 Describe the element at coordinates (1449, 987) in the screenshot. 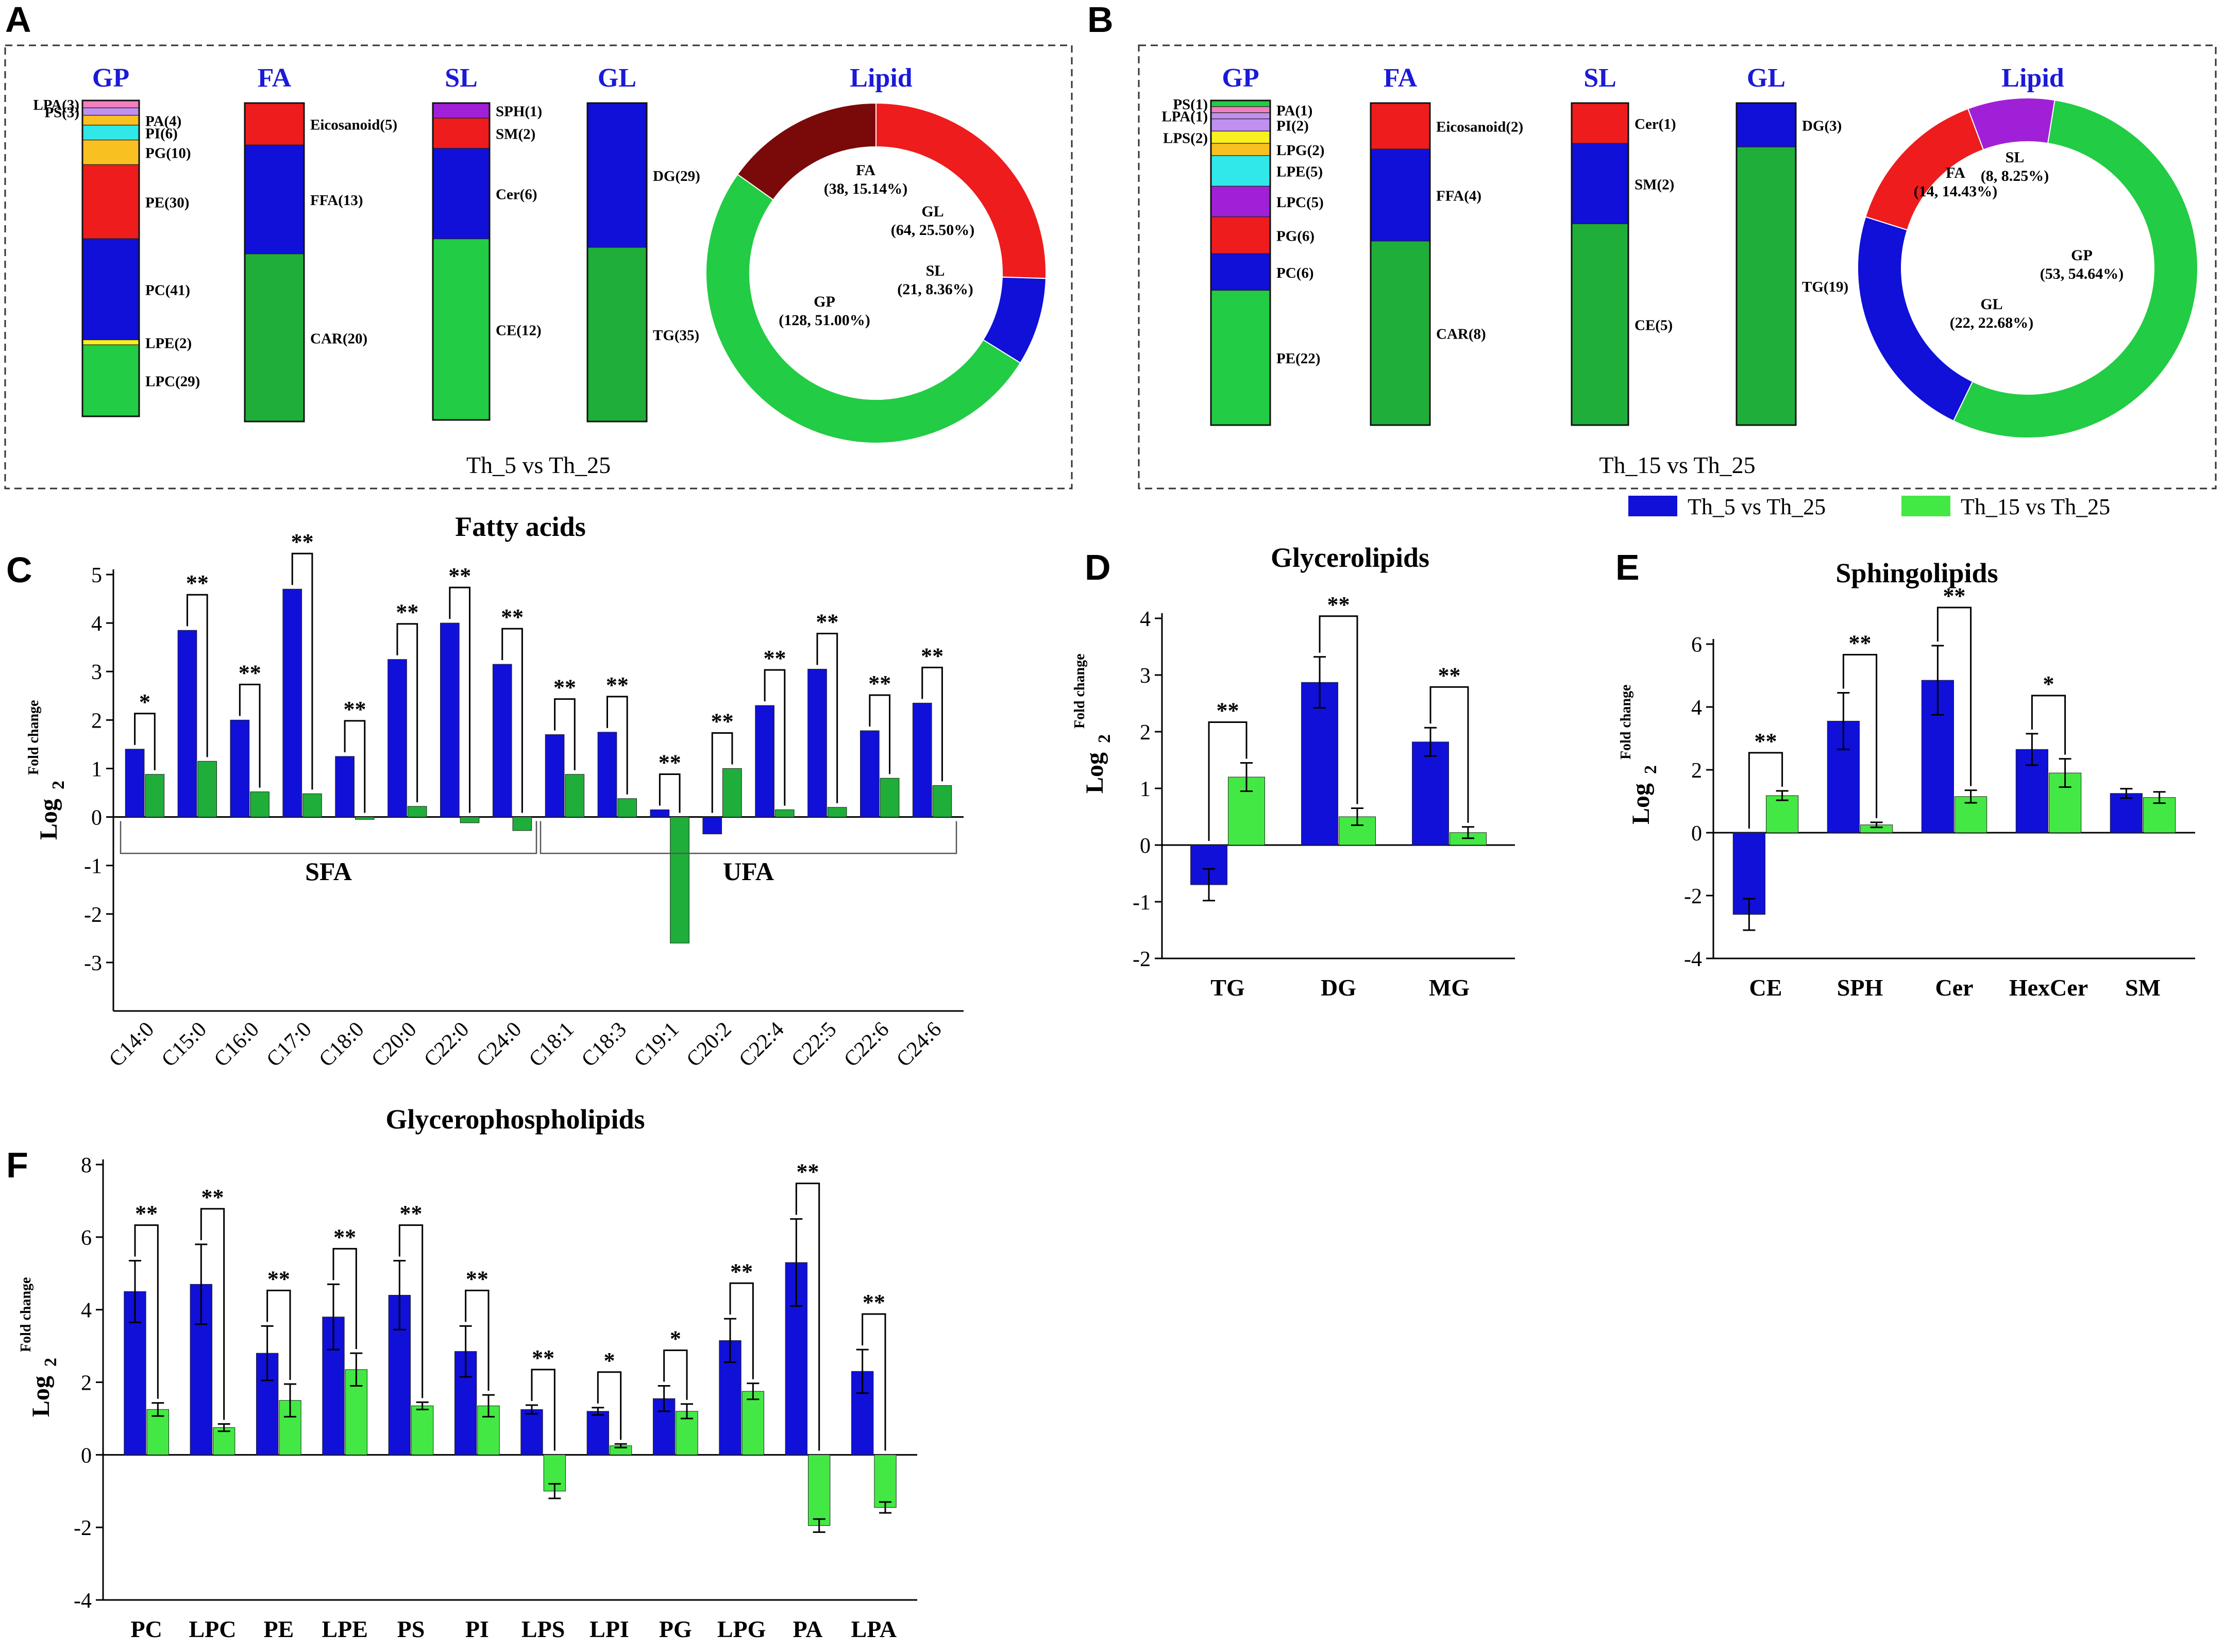

I see `x-tick-label-mg: MG` at that location.